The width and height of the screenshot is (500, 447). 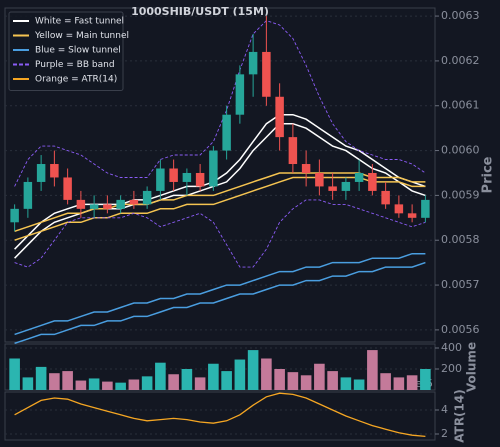 What do you see at coordinates (488, 174) in the screenshot?
I see `y-axis-label: Price` at bounding box center [488, 174].